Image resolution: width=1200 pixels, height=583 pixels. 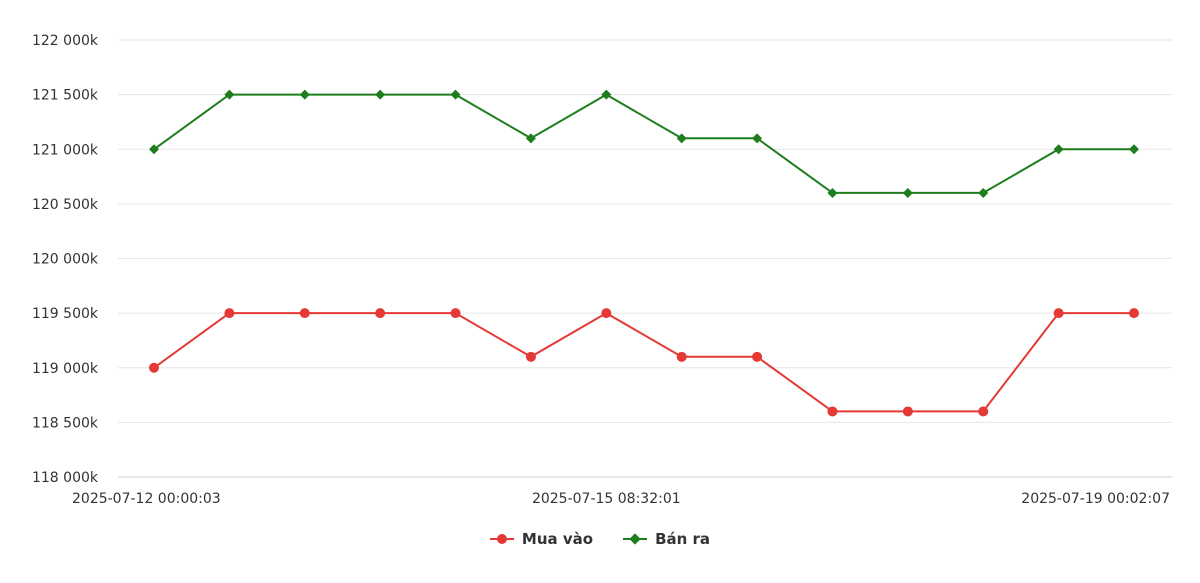 I want to click on legend-label-mua-vao: Mua vào, so click(x=557, y=539).